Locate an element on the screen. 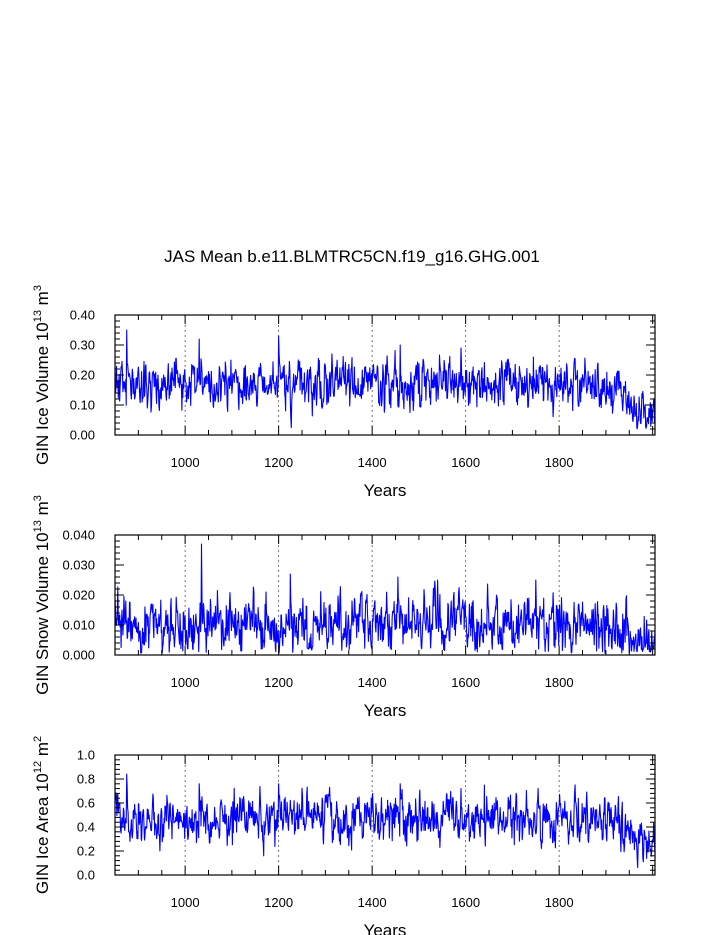 The width and height of the screenshot is (723, 935). y-tick-label: 0.000 is located at coordinates (78, 655).